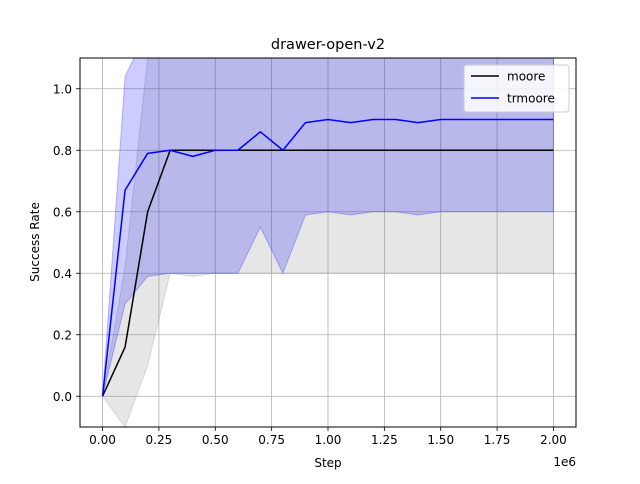 This screenshot has height=484, width=640. I want to click on x-tick-label: 1.25, so click(384, 440).